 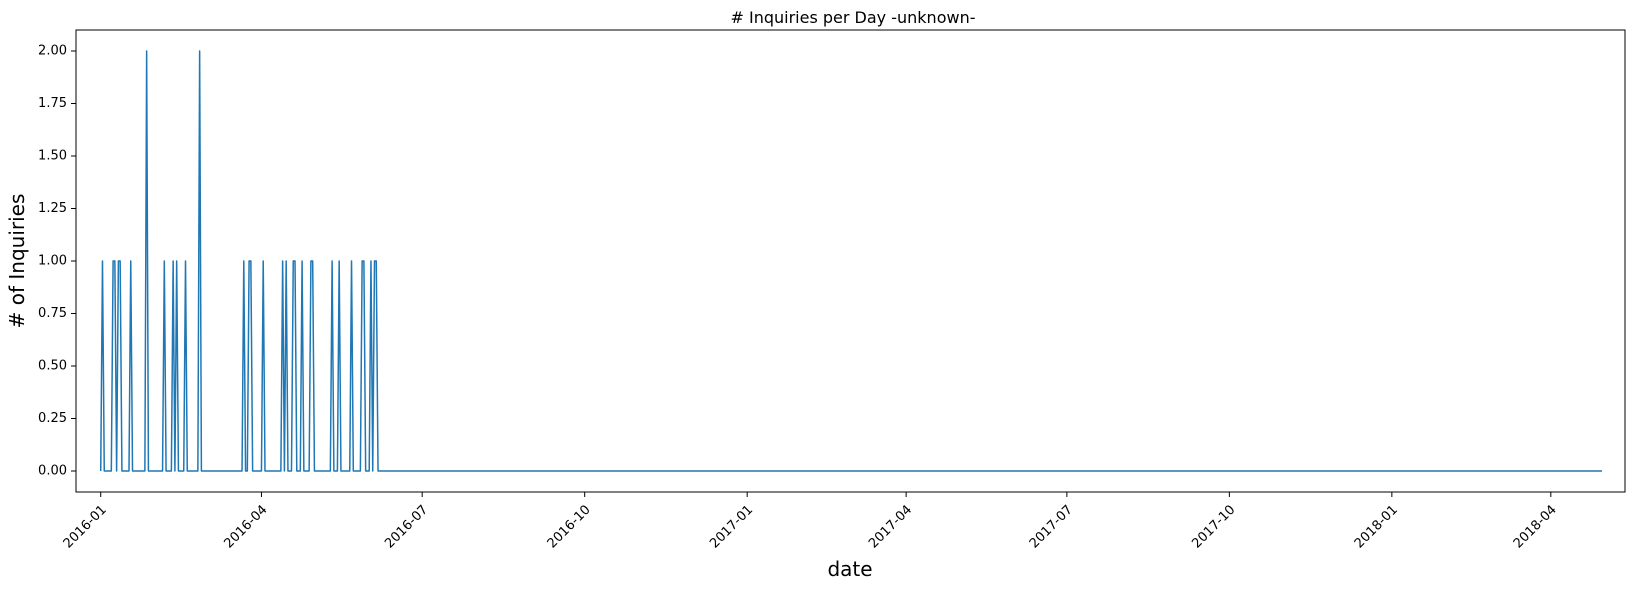 What do you see at coordinates (52, 208) in the screenshot?
I see `y-tick-label: 1.25` at bounding box center [52, 208].